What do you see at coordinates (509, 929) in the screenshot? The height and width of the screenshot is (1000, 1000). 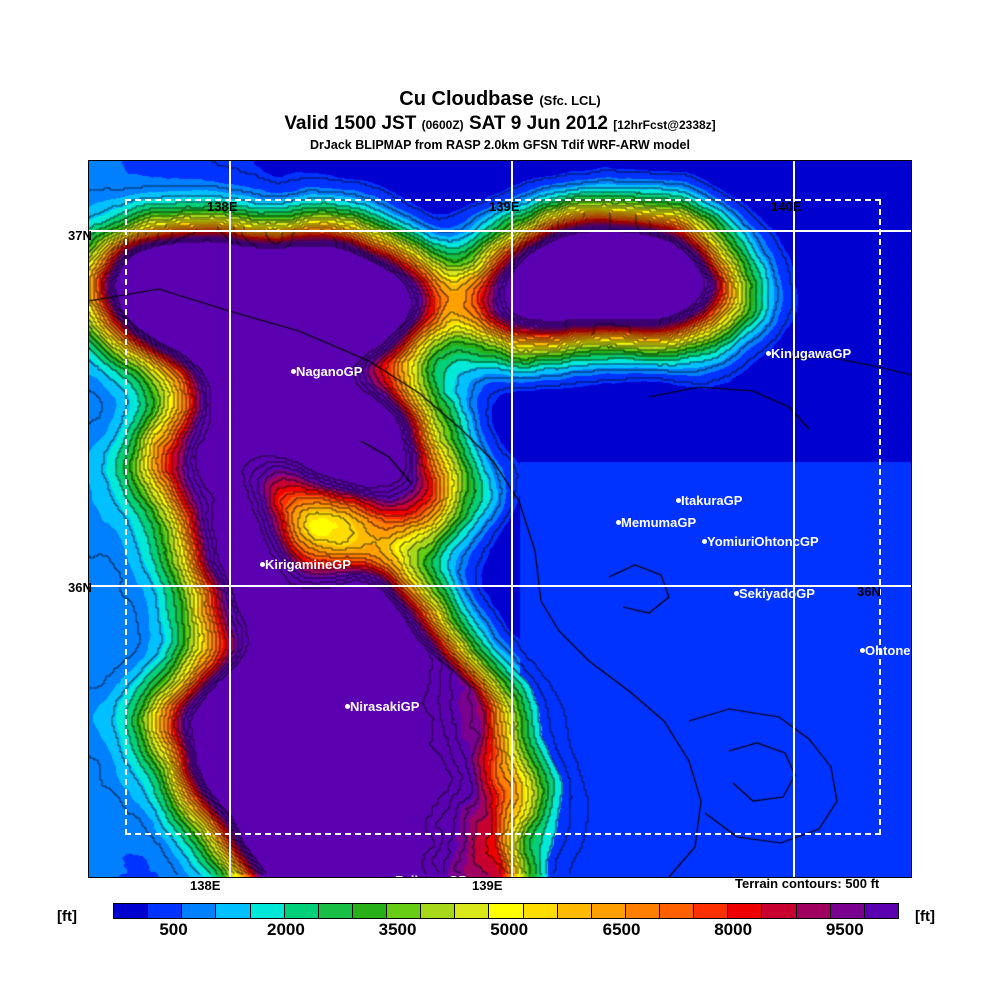 I see `colorbar-tick-5000: 5000` at bounding box center [509, 929].